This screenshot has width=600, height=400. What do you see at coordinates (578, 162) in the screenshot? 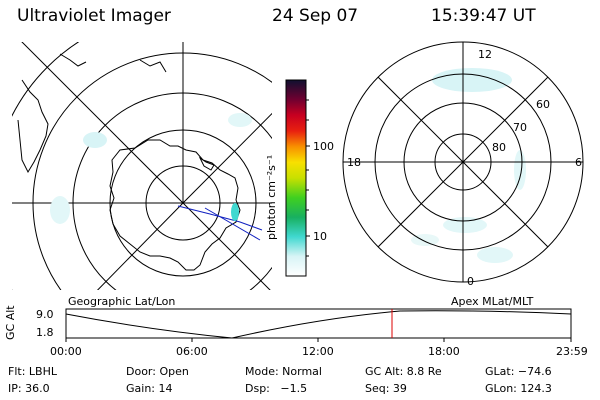
I see `mlt-label-6: 6` at bounding box center [578, 162].